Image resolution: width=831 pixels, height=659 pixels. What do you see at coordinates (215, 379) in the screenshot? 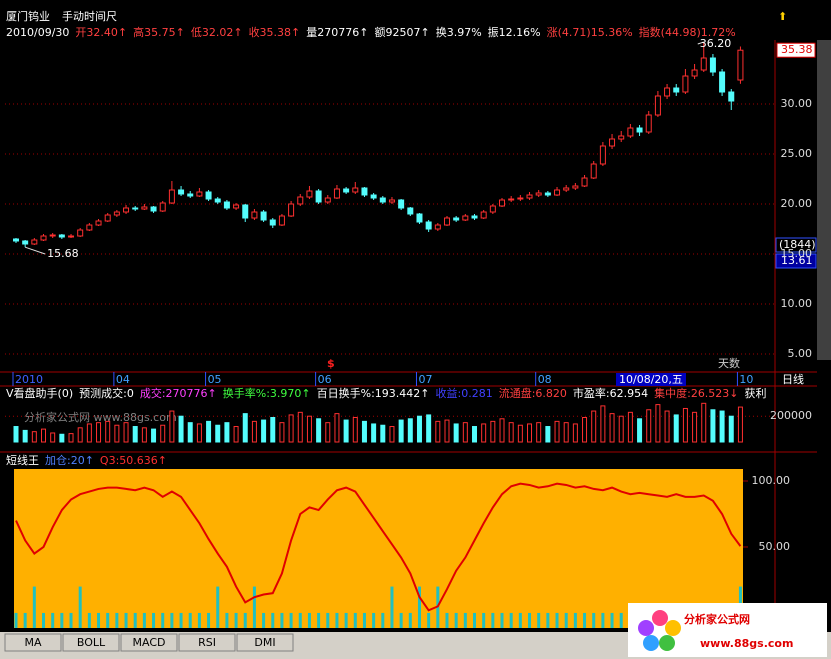
I see `x-tick-label: 05` at bounding box center [215, 379].